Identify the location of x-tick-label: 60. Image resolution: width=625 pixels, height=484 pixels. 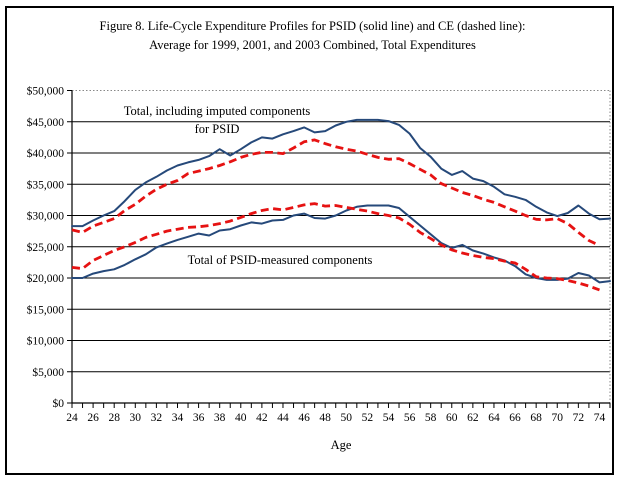
(452, 418).